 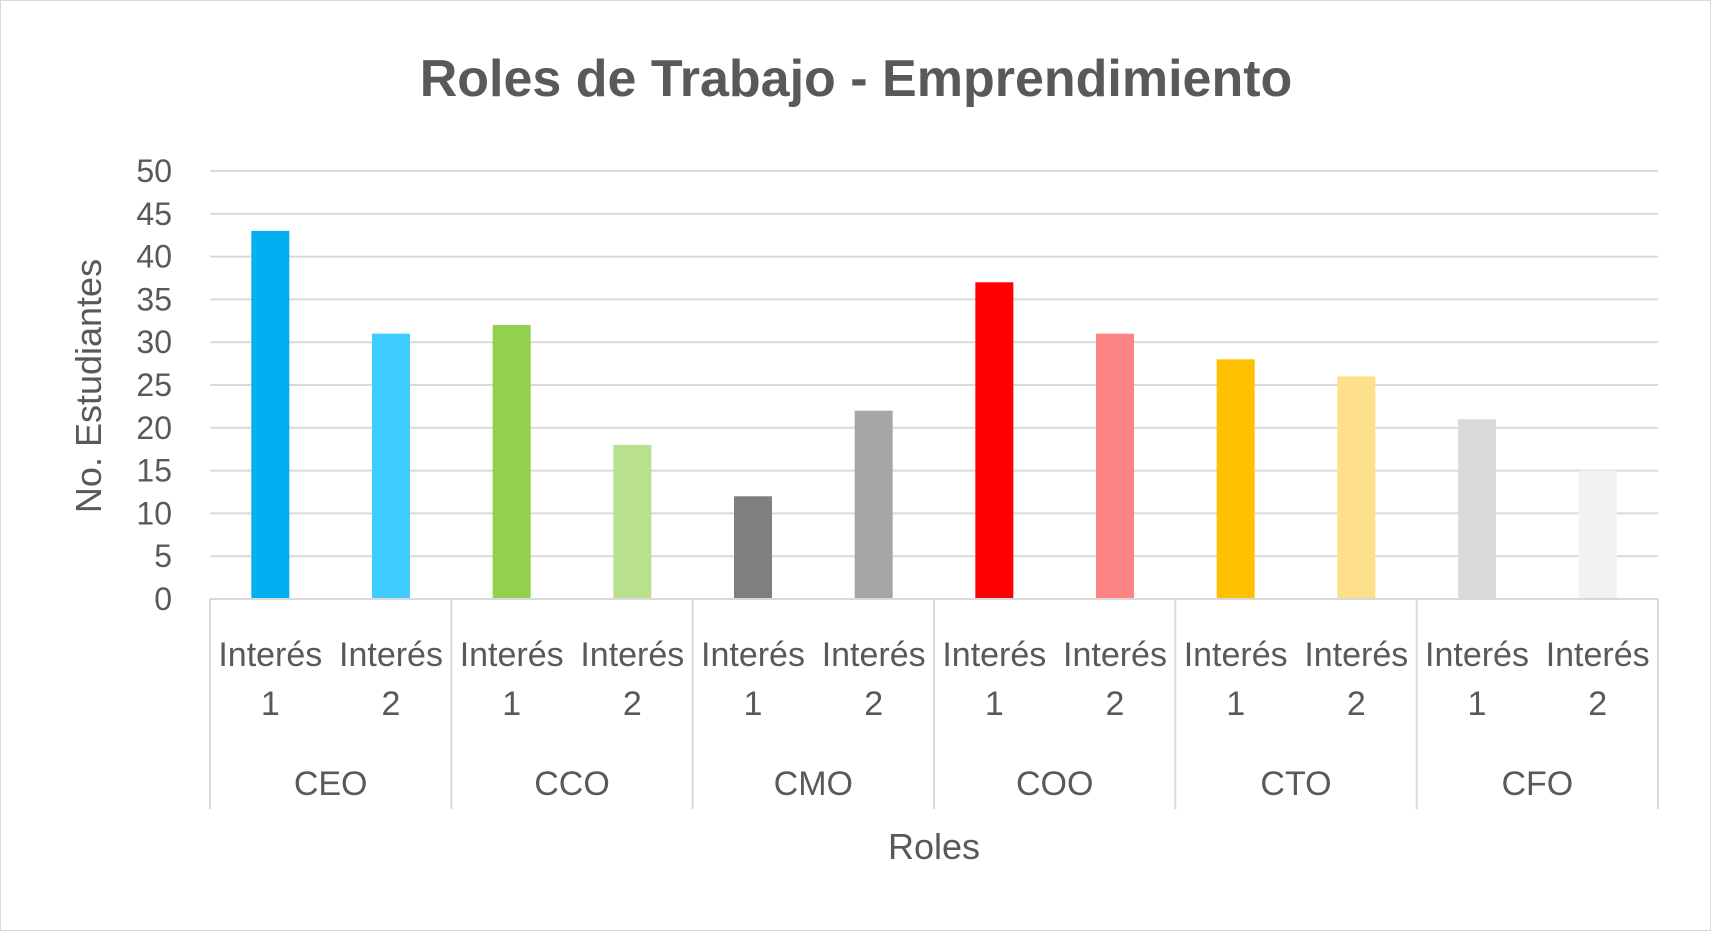 What do you see at coordinates (163, 599) in the screenshot?
I see `y-tick-label: 0` at bounding box center [163, 599].